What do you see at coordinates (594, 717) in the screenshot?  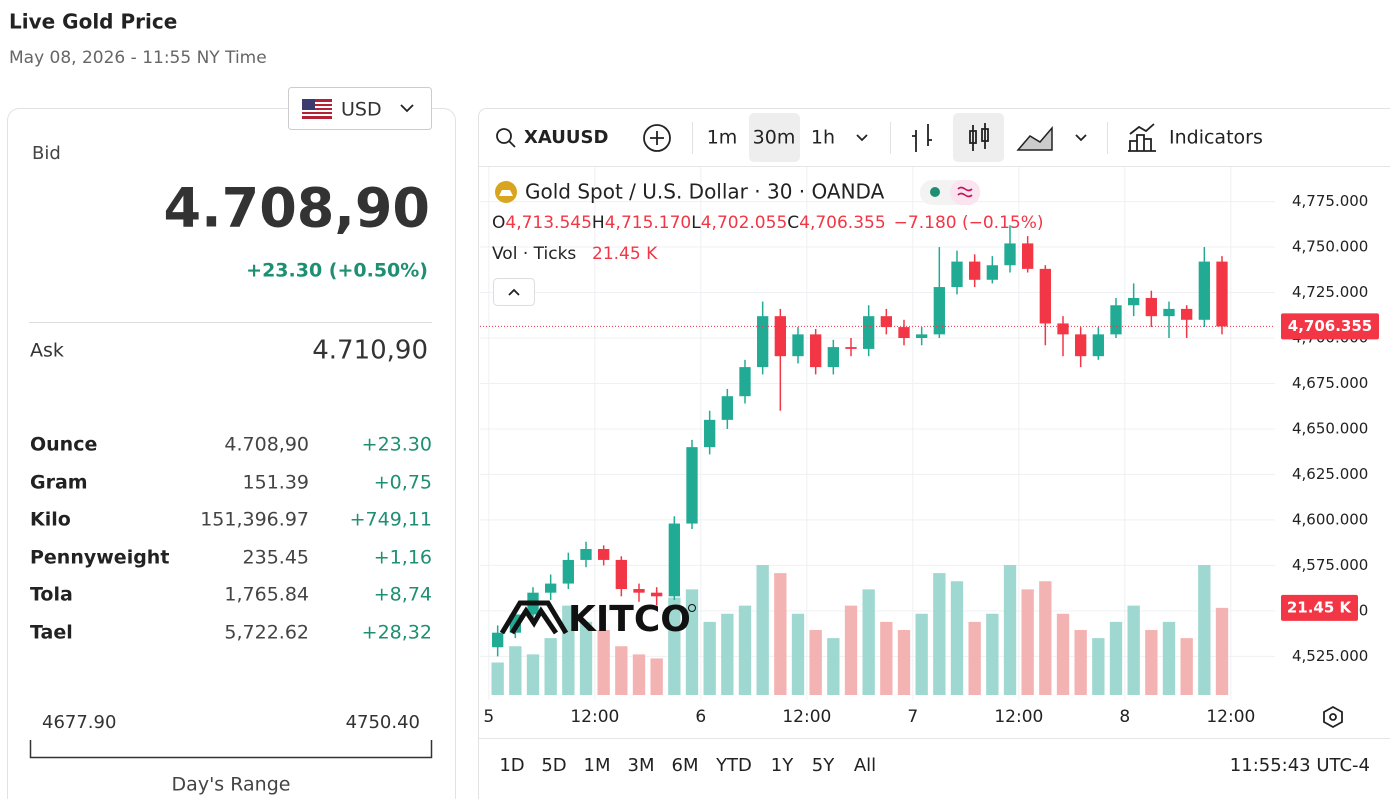 I see `x-tick-label: 12:00` at bounding box center [594, 717].